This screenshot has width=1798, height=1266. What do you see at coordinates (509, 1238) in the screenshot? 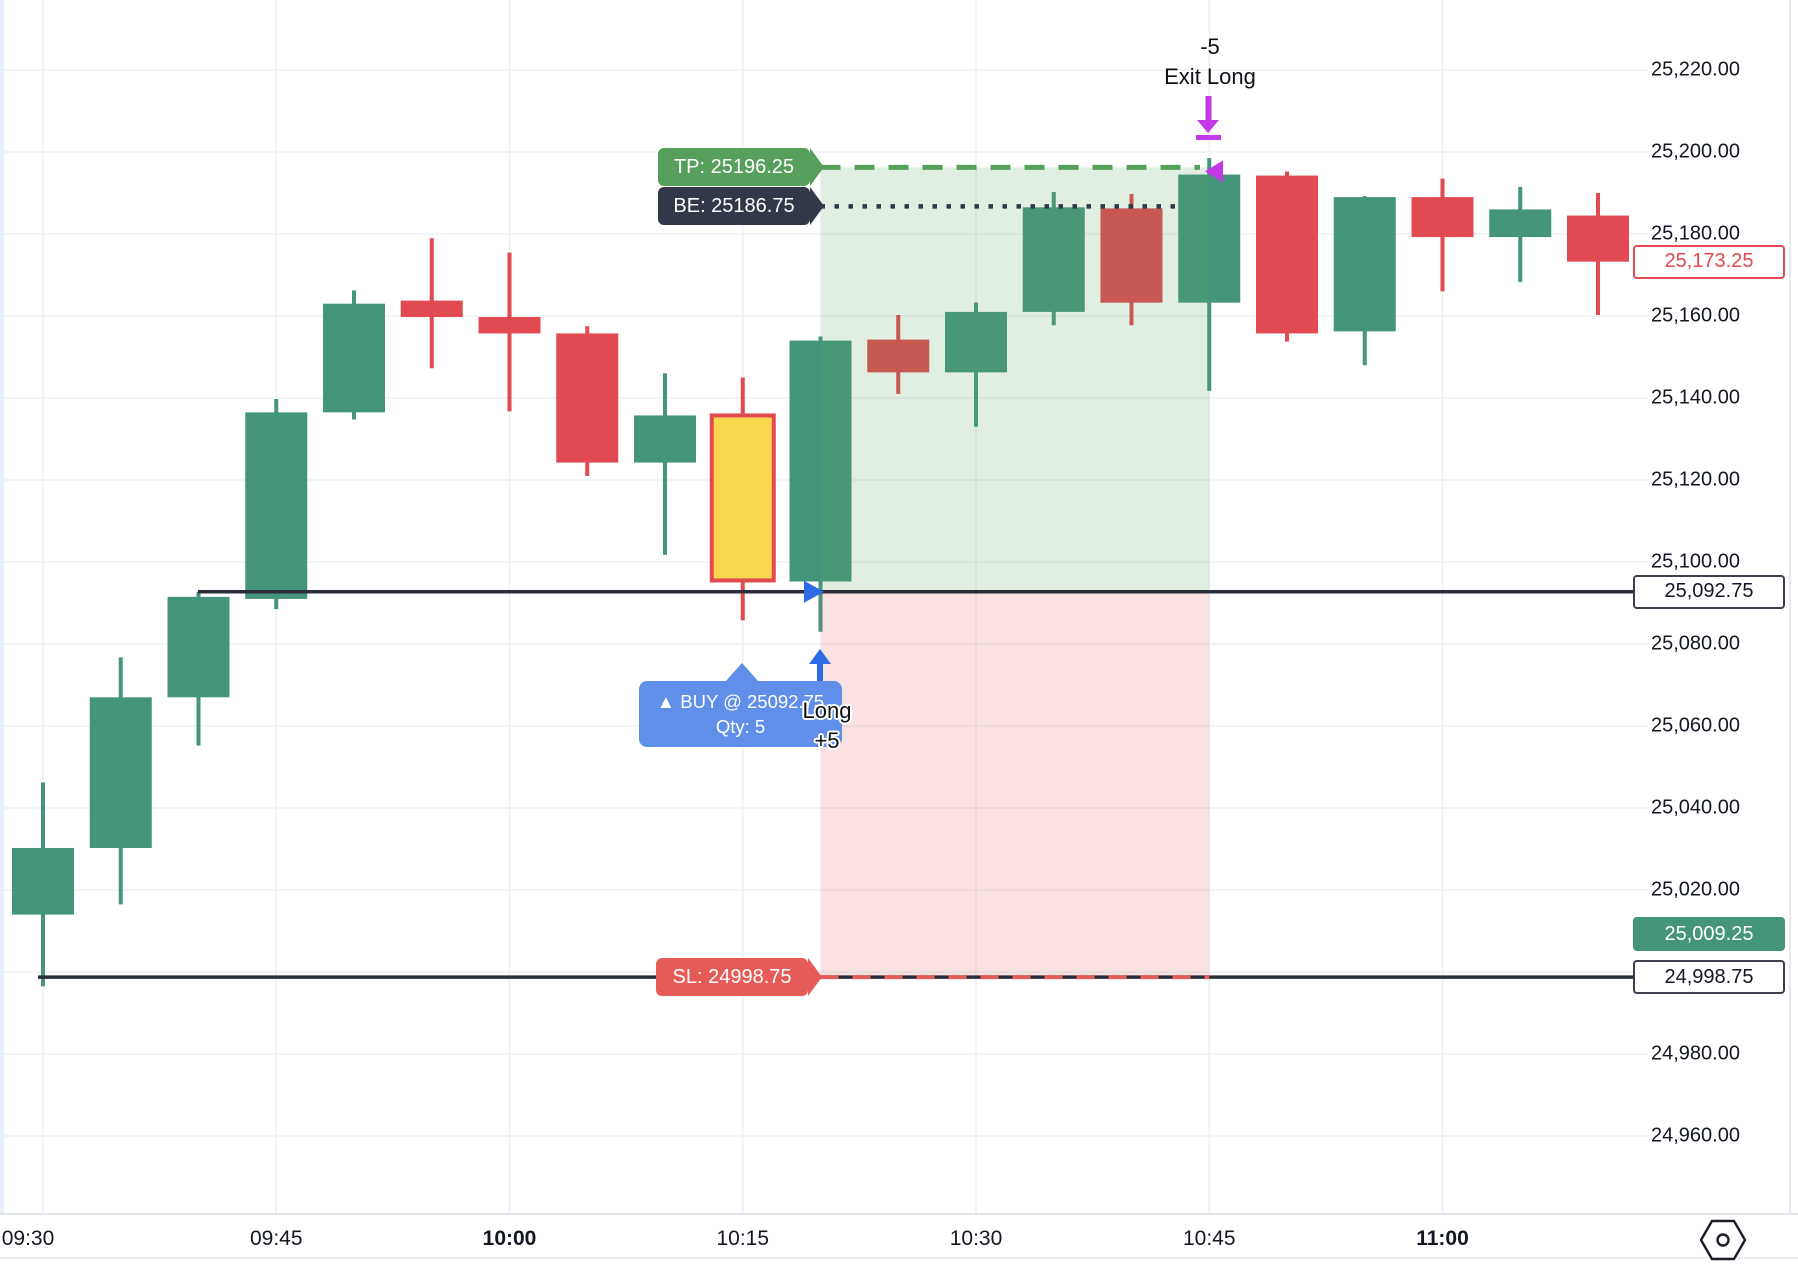
I see `time-axis-label: 10:00` at bounding box center [509, 1238].